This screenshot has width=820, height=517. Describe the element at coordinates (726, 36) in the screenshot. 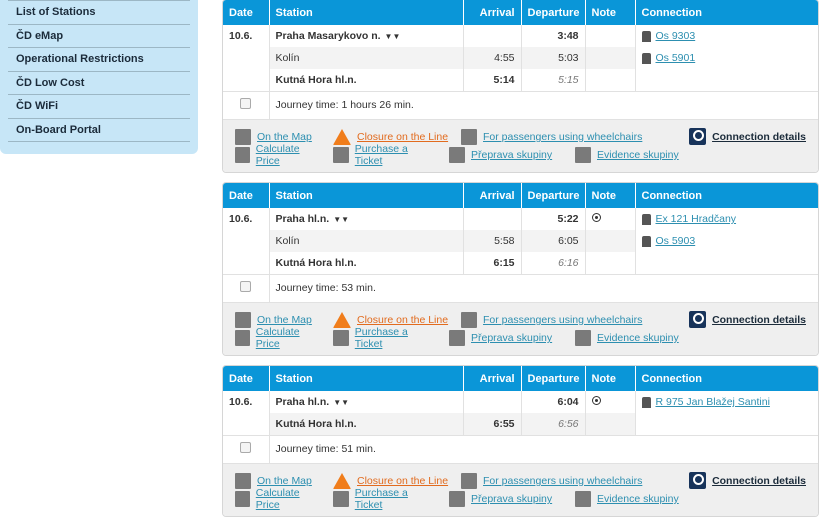

I see `connection-cell: Os 9303` at that location.